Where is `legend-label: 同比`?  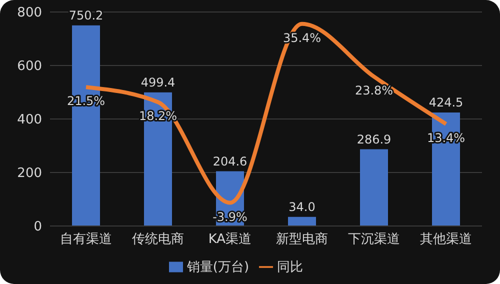
legend-label: 同比 is located at coordinates (290, 267).